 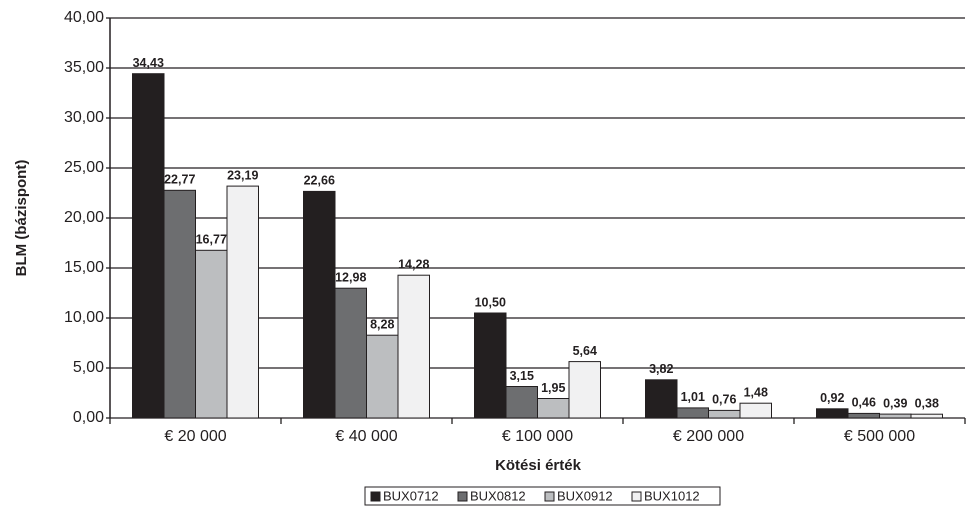 What do you see at coordinates (538, 465) in the screenshot?
I see `x-axis-title: Kötési érték` at bounding box center [538, 465].